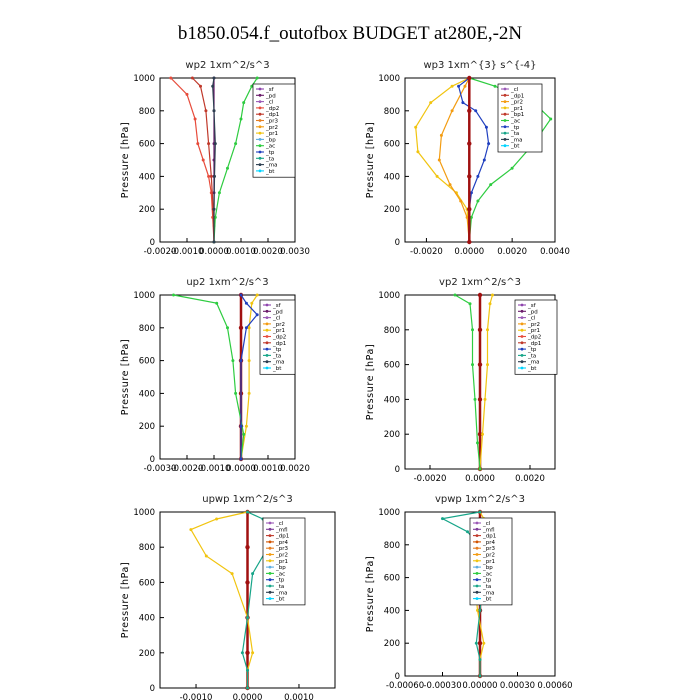 The height and width of the screenshot is (700, 700). I want to click on x-tick-label: 0.0040, so click(555, 252).